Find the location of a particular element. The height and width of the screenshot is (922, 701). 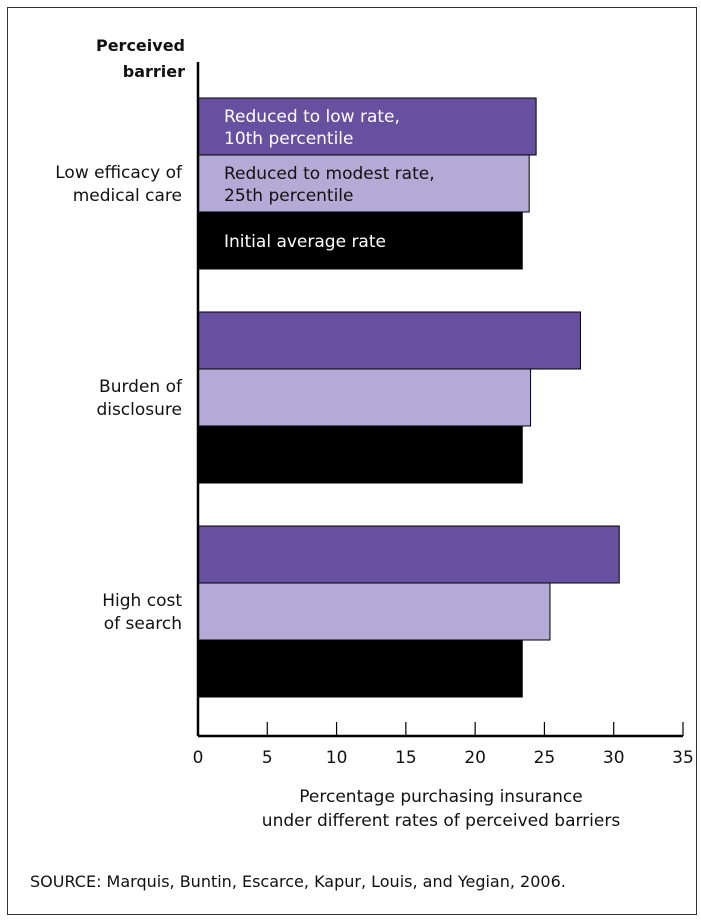

category-label: of search is located at coordinates (143, 624).